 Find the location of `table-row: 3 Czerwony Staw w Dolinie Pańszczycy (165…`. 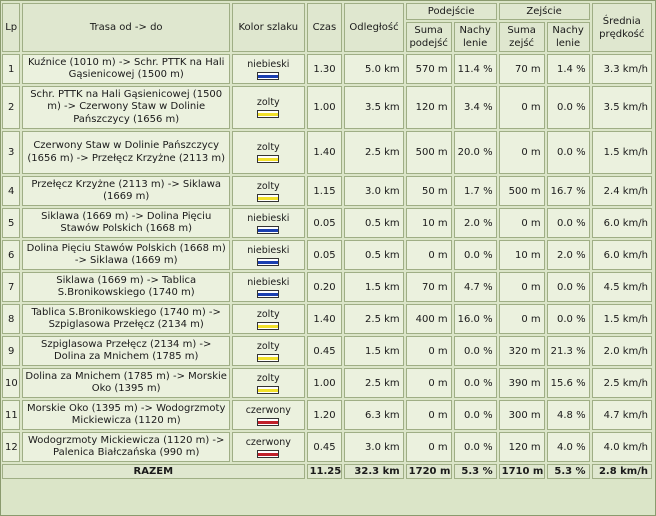

table-row: 3 Czerwony Staw w Dolinie Pańszczycy (165… is located at coordinates (327, 152).